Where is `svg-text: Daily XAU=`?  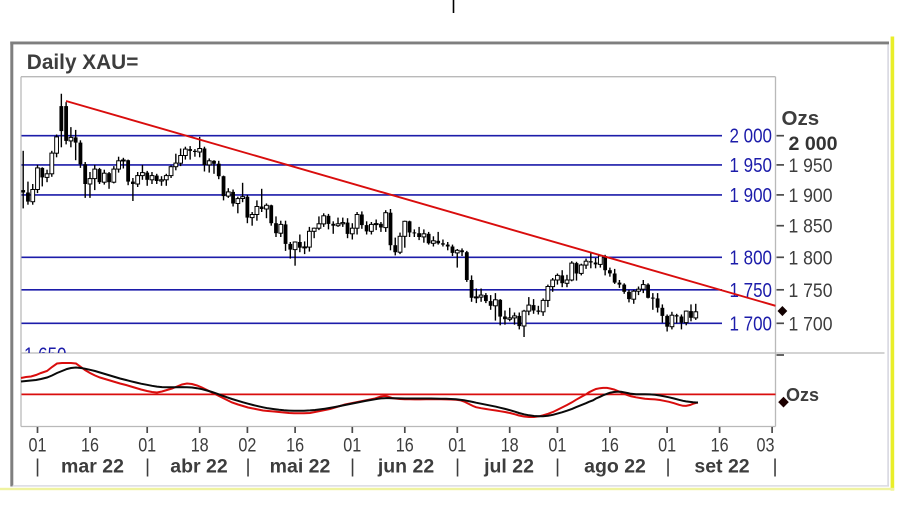 svg-text: Daily XAU= is located at coordinates (83, 62).